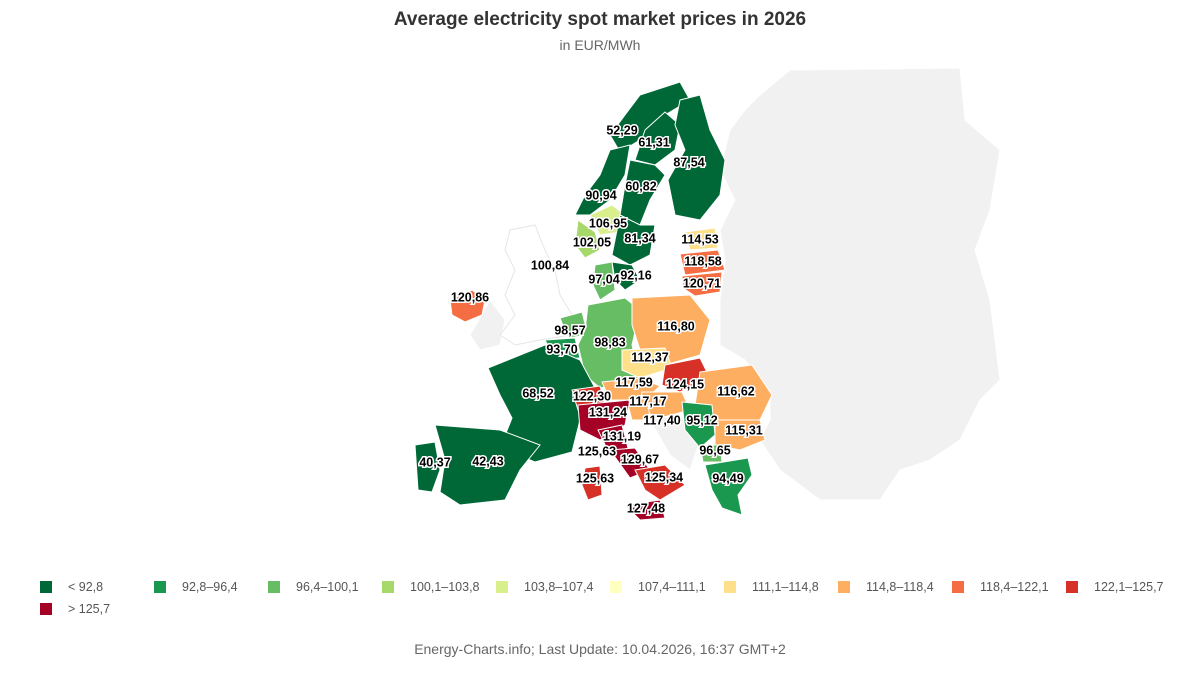 The width and height of the screenshot is (1200, 675). I want to click on label-LV: 118,58, so click(703, 261).